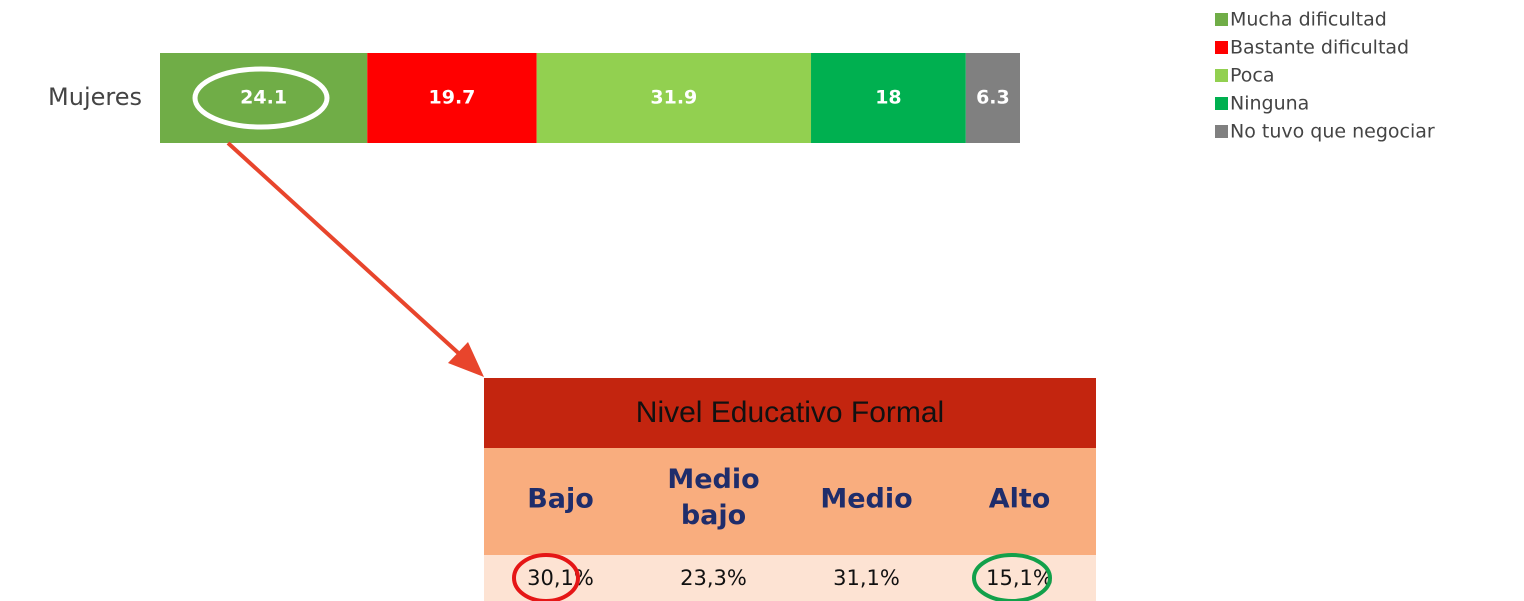  I want to click on legend-label: No tuvo que negociar, so click(1332, 132).